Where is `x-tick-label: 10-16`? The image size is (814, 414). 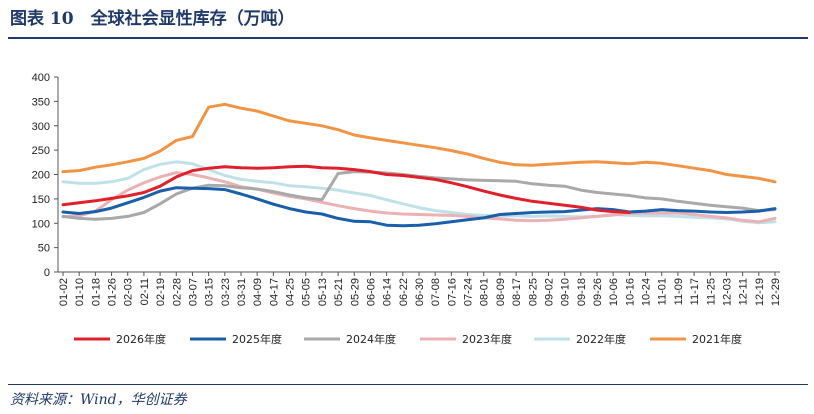
x-tick-label: 10-16 is located at coordinates (630, 292).